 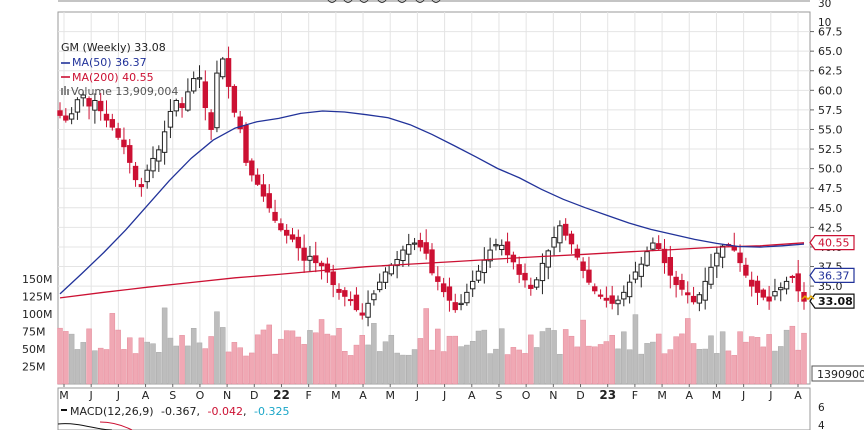 What do you see at coordinates (832, 275) in the screenshot?
I see `value-tag-box` at bounding box center [832, 275].